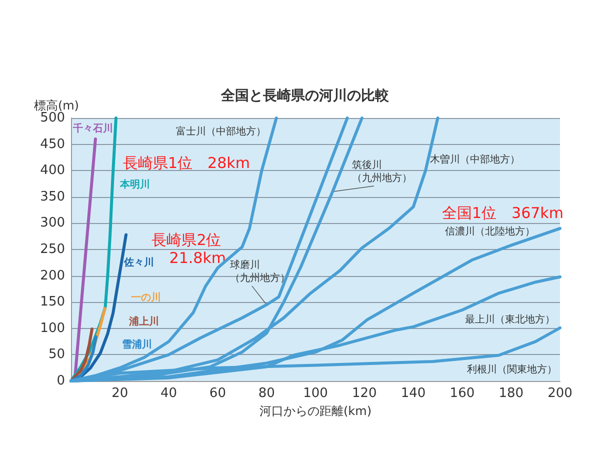  Describe the element at coordinates (189, 249) in the screenshot. I see `annotation: 長崎県2位 21.8km` at that location.